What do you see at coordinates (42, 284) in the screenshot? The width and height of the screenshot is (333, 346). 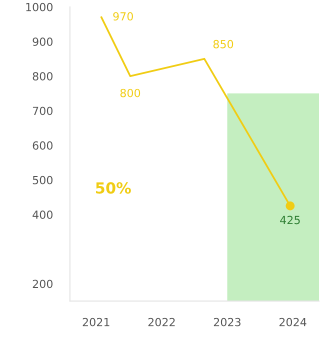 I see `y-tick-label: 200` at bounding box center [42, 284].